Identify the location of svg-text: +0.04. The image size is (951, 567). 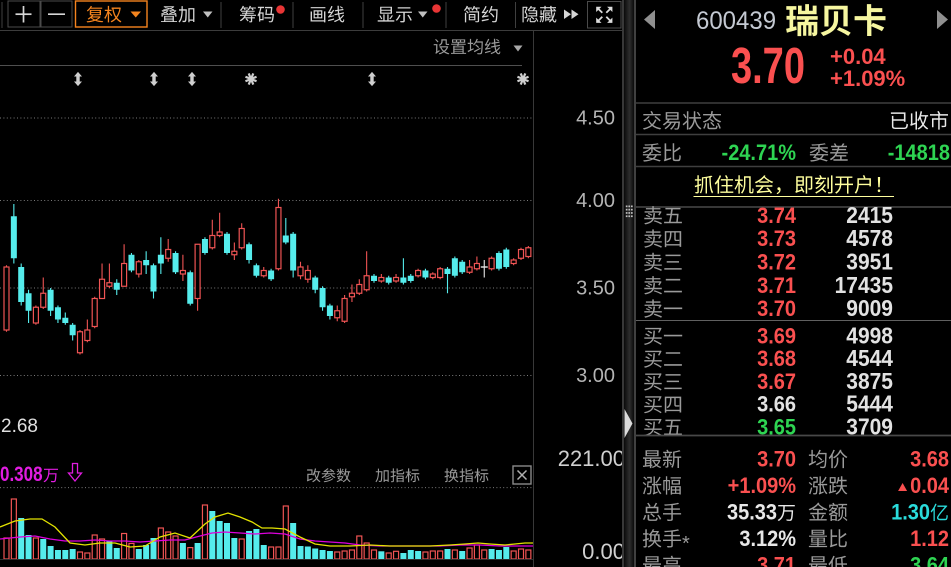
(858, 56).